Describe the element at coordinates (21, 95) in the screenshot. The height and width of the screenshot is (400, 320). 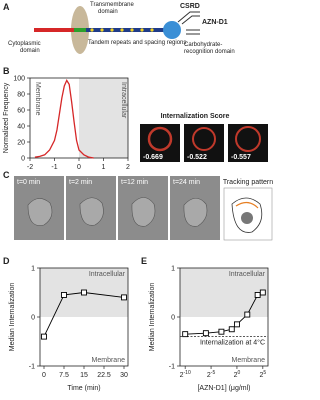
I see `y-tick-label: 80` at that location.